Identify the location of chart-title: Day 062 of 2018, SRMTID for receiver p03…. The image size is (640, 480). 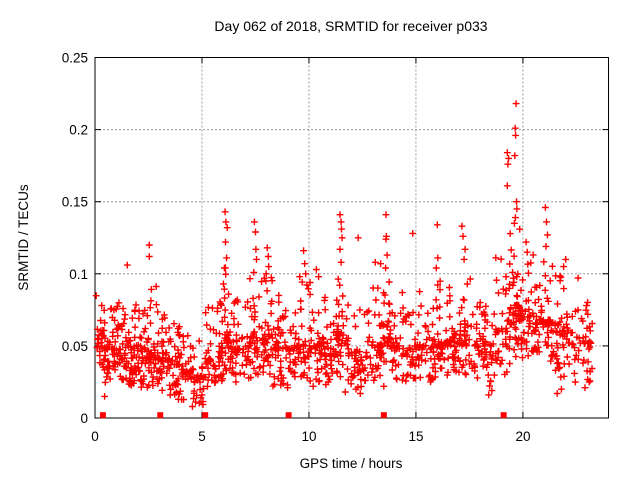
(350, 26).